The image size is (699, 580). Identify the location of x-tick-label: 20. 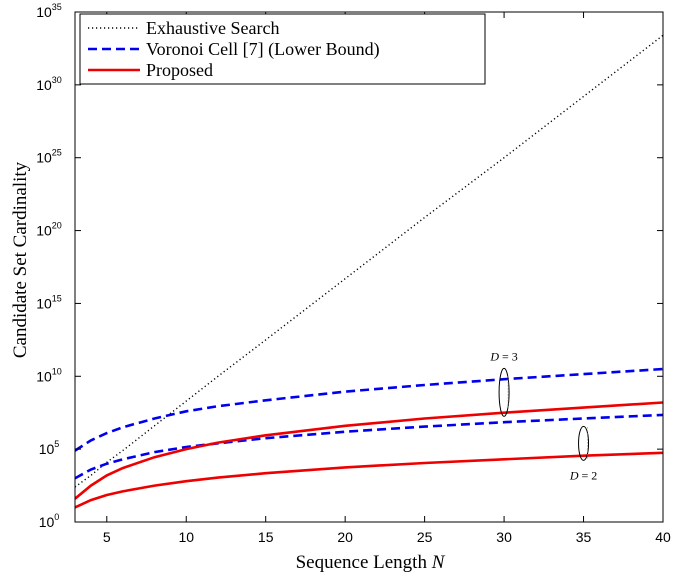
(345, 537).